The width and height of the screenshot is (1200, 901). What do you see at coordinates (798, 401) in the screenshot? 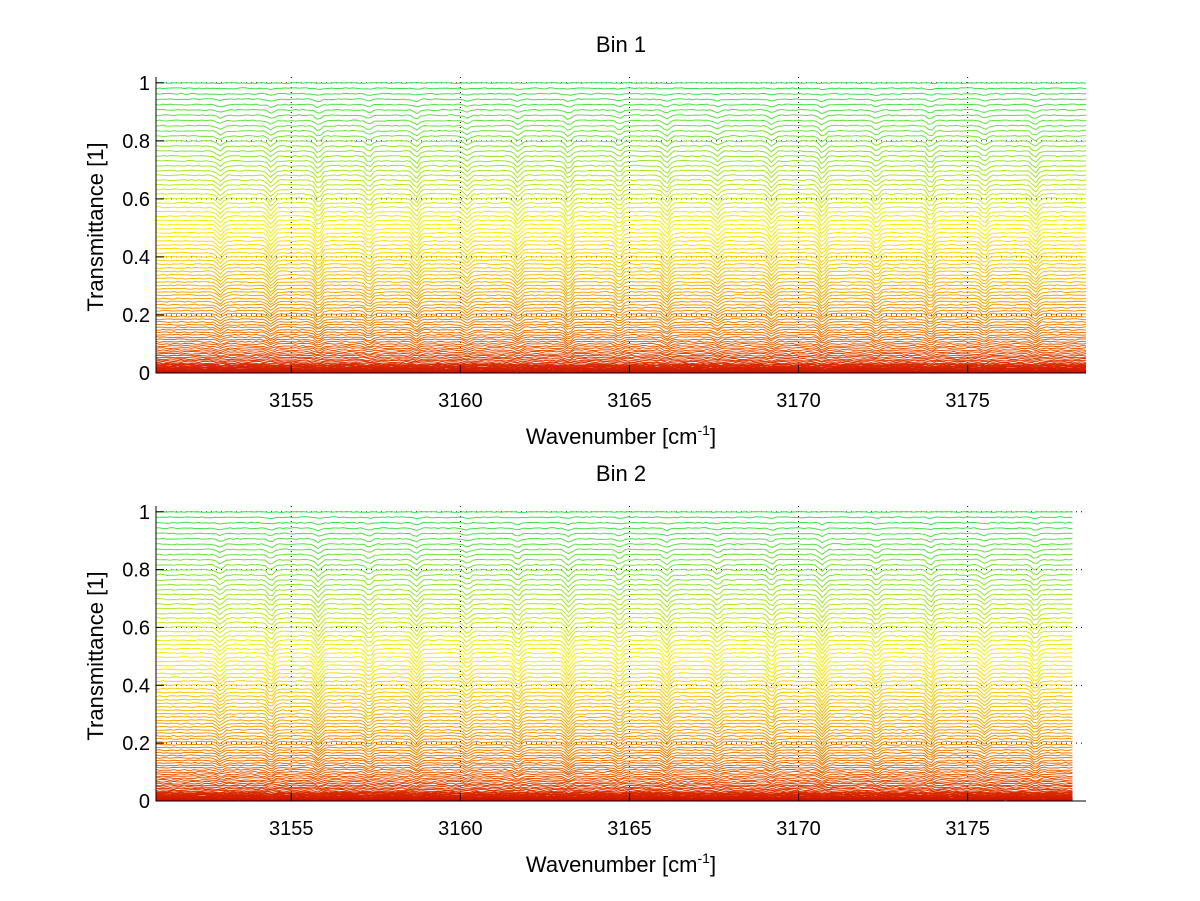
I see `x-tick-label: 3170` at bounding box center [798, 401].